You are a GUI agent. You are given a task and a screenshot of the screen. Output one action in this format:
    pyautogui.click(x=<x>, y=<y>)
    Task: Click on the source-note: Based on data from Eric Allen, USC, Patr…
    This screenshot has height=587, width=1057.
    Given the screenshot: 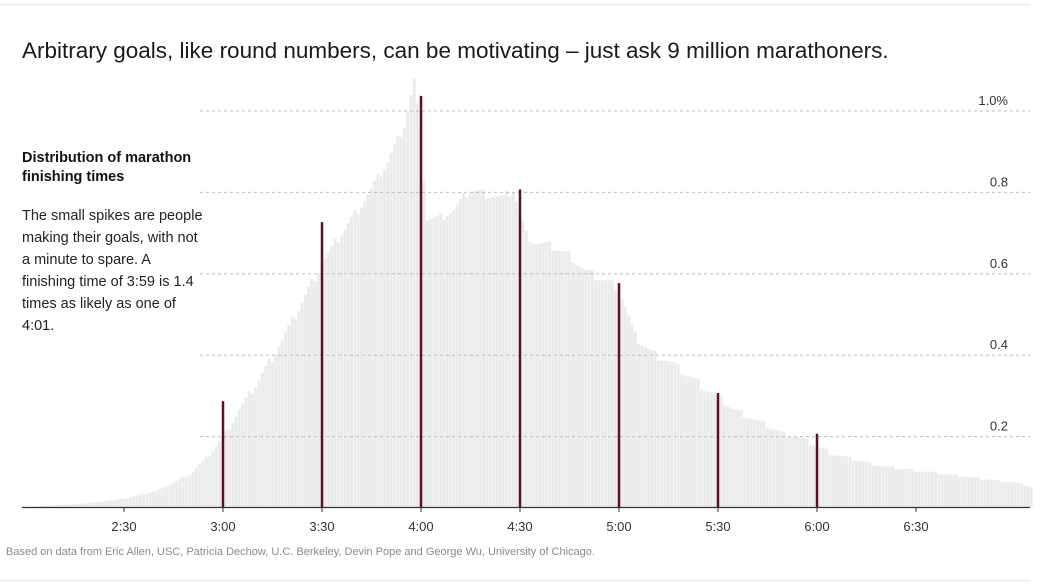 What is the action you would take?
    pyautogui.click(x=300, y=552)
    